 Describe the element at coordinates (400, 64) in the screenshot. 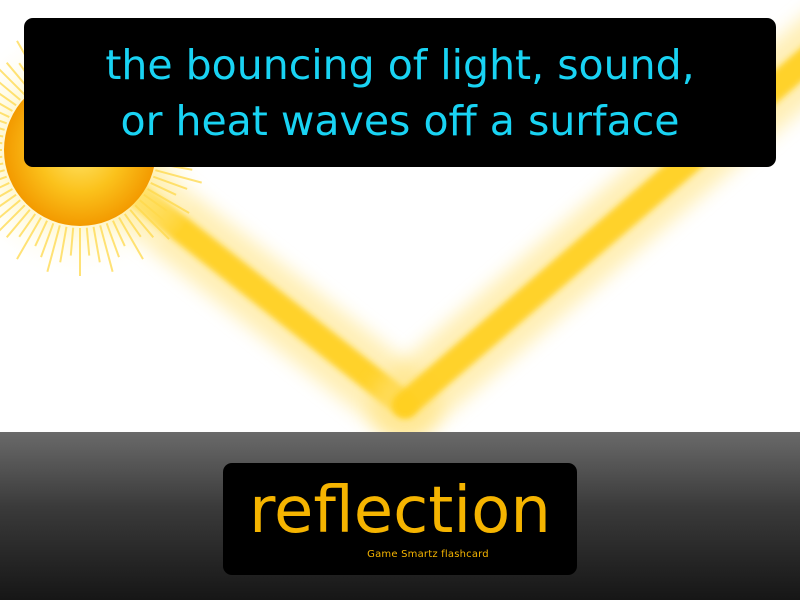

I see `definition-line-1: the bouncing of light, sound,` at that location.